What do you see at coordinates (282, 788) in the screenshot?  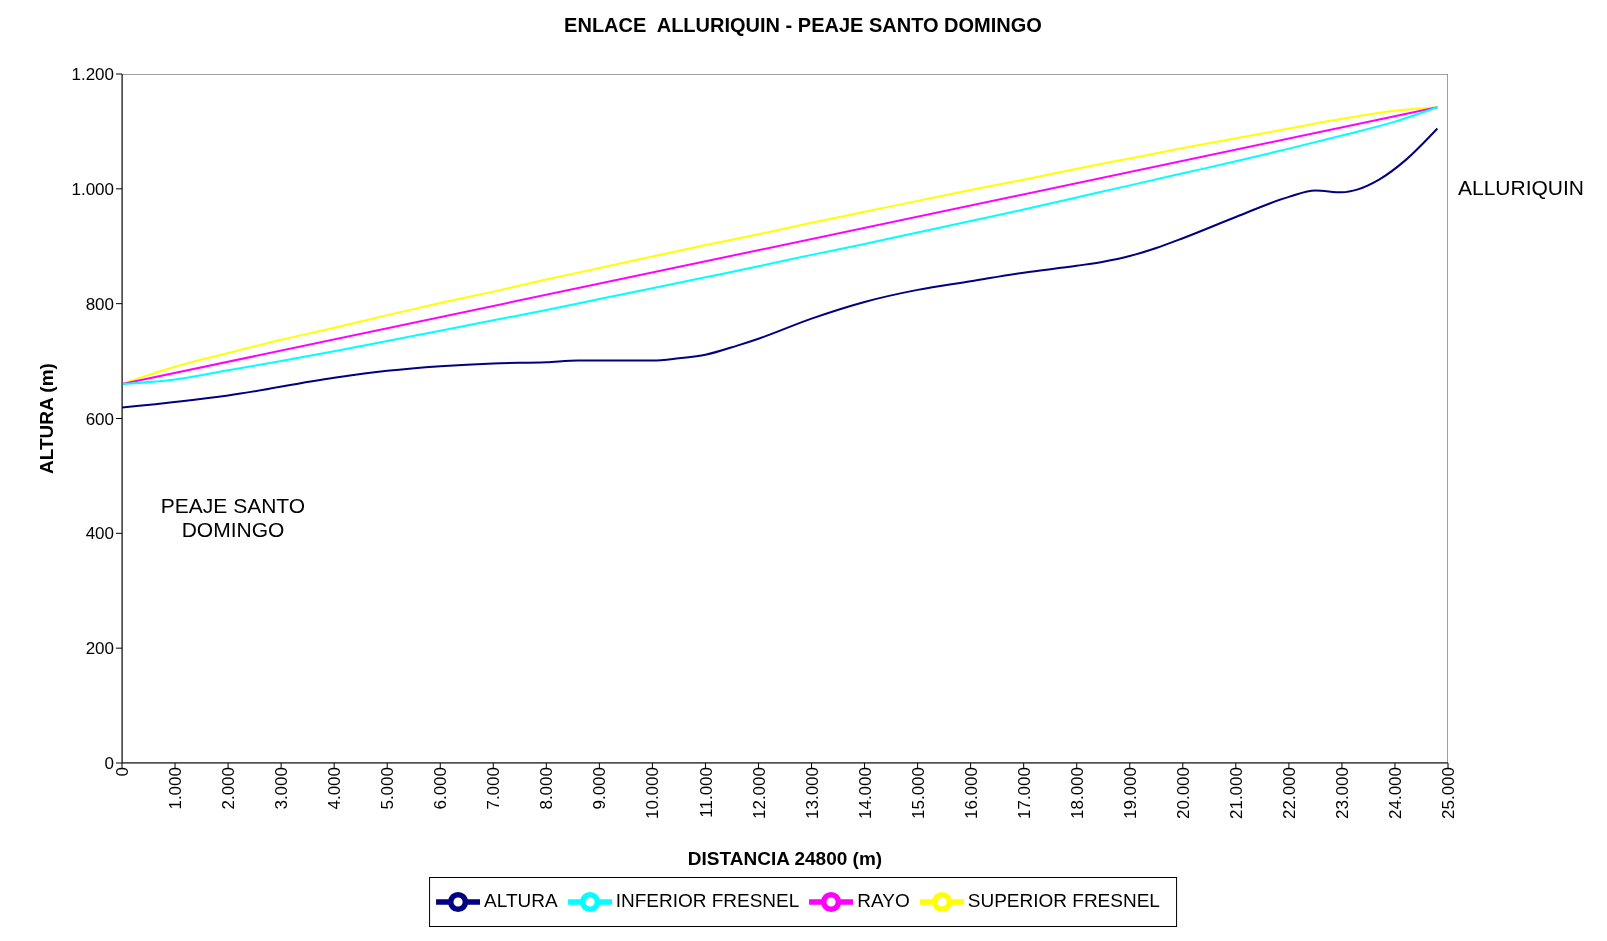 I see `x-tick-label: 3.000` at bounding box center [282, 788].